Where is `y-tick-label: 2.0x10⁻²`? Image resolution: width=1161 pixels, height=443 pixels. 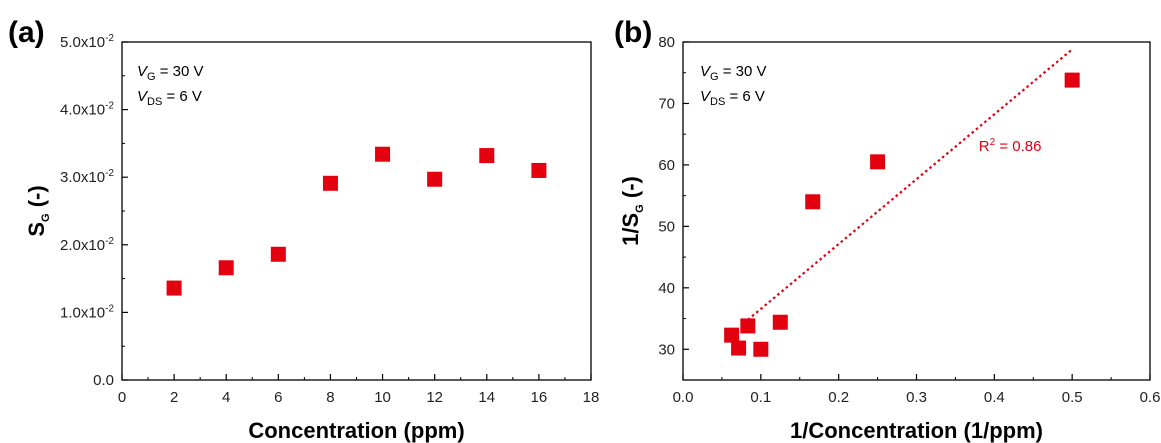
y-tick-label: 2.0x10⁻² is located at coordinates (87, 245).